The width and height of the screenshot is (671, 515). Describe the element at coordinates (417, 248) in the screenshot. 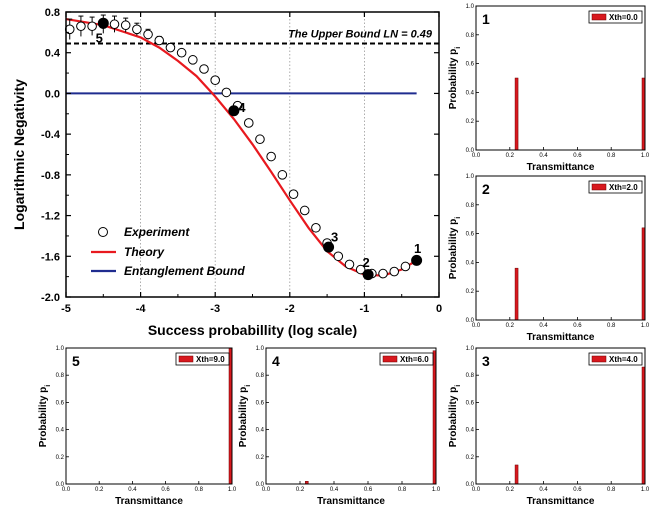

I see `point-label-1: 1` at that location.